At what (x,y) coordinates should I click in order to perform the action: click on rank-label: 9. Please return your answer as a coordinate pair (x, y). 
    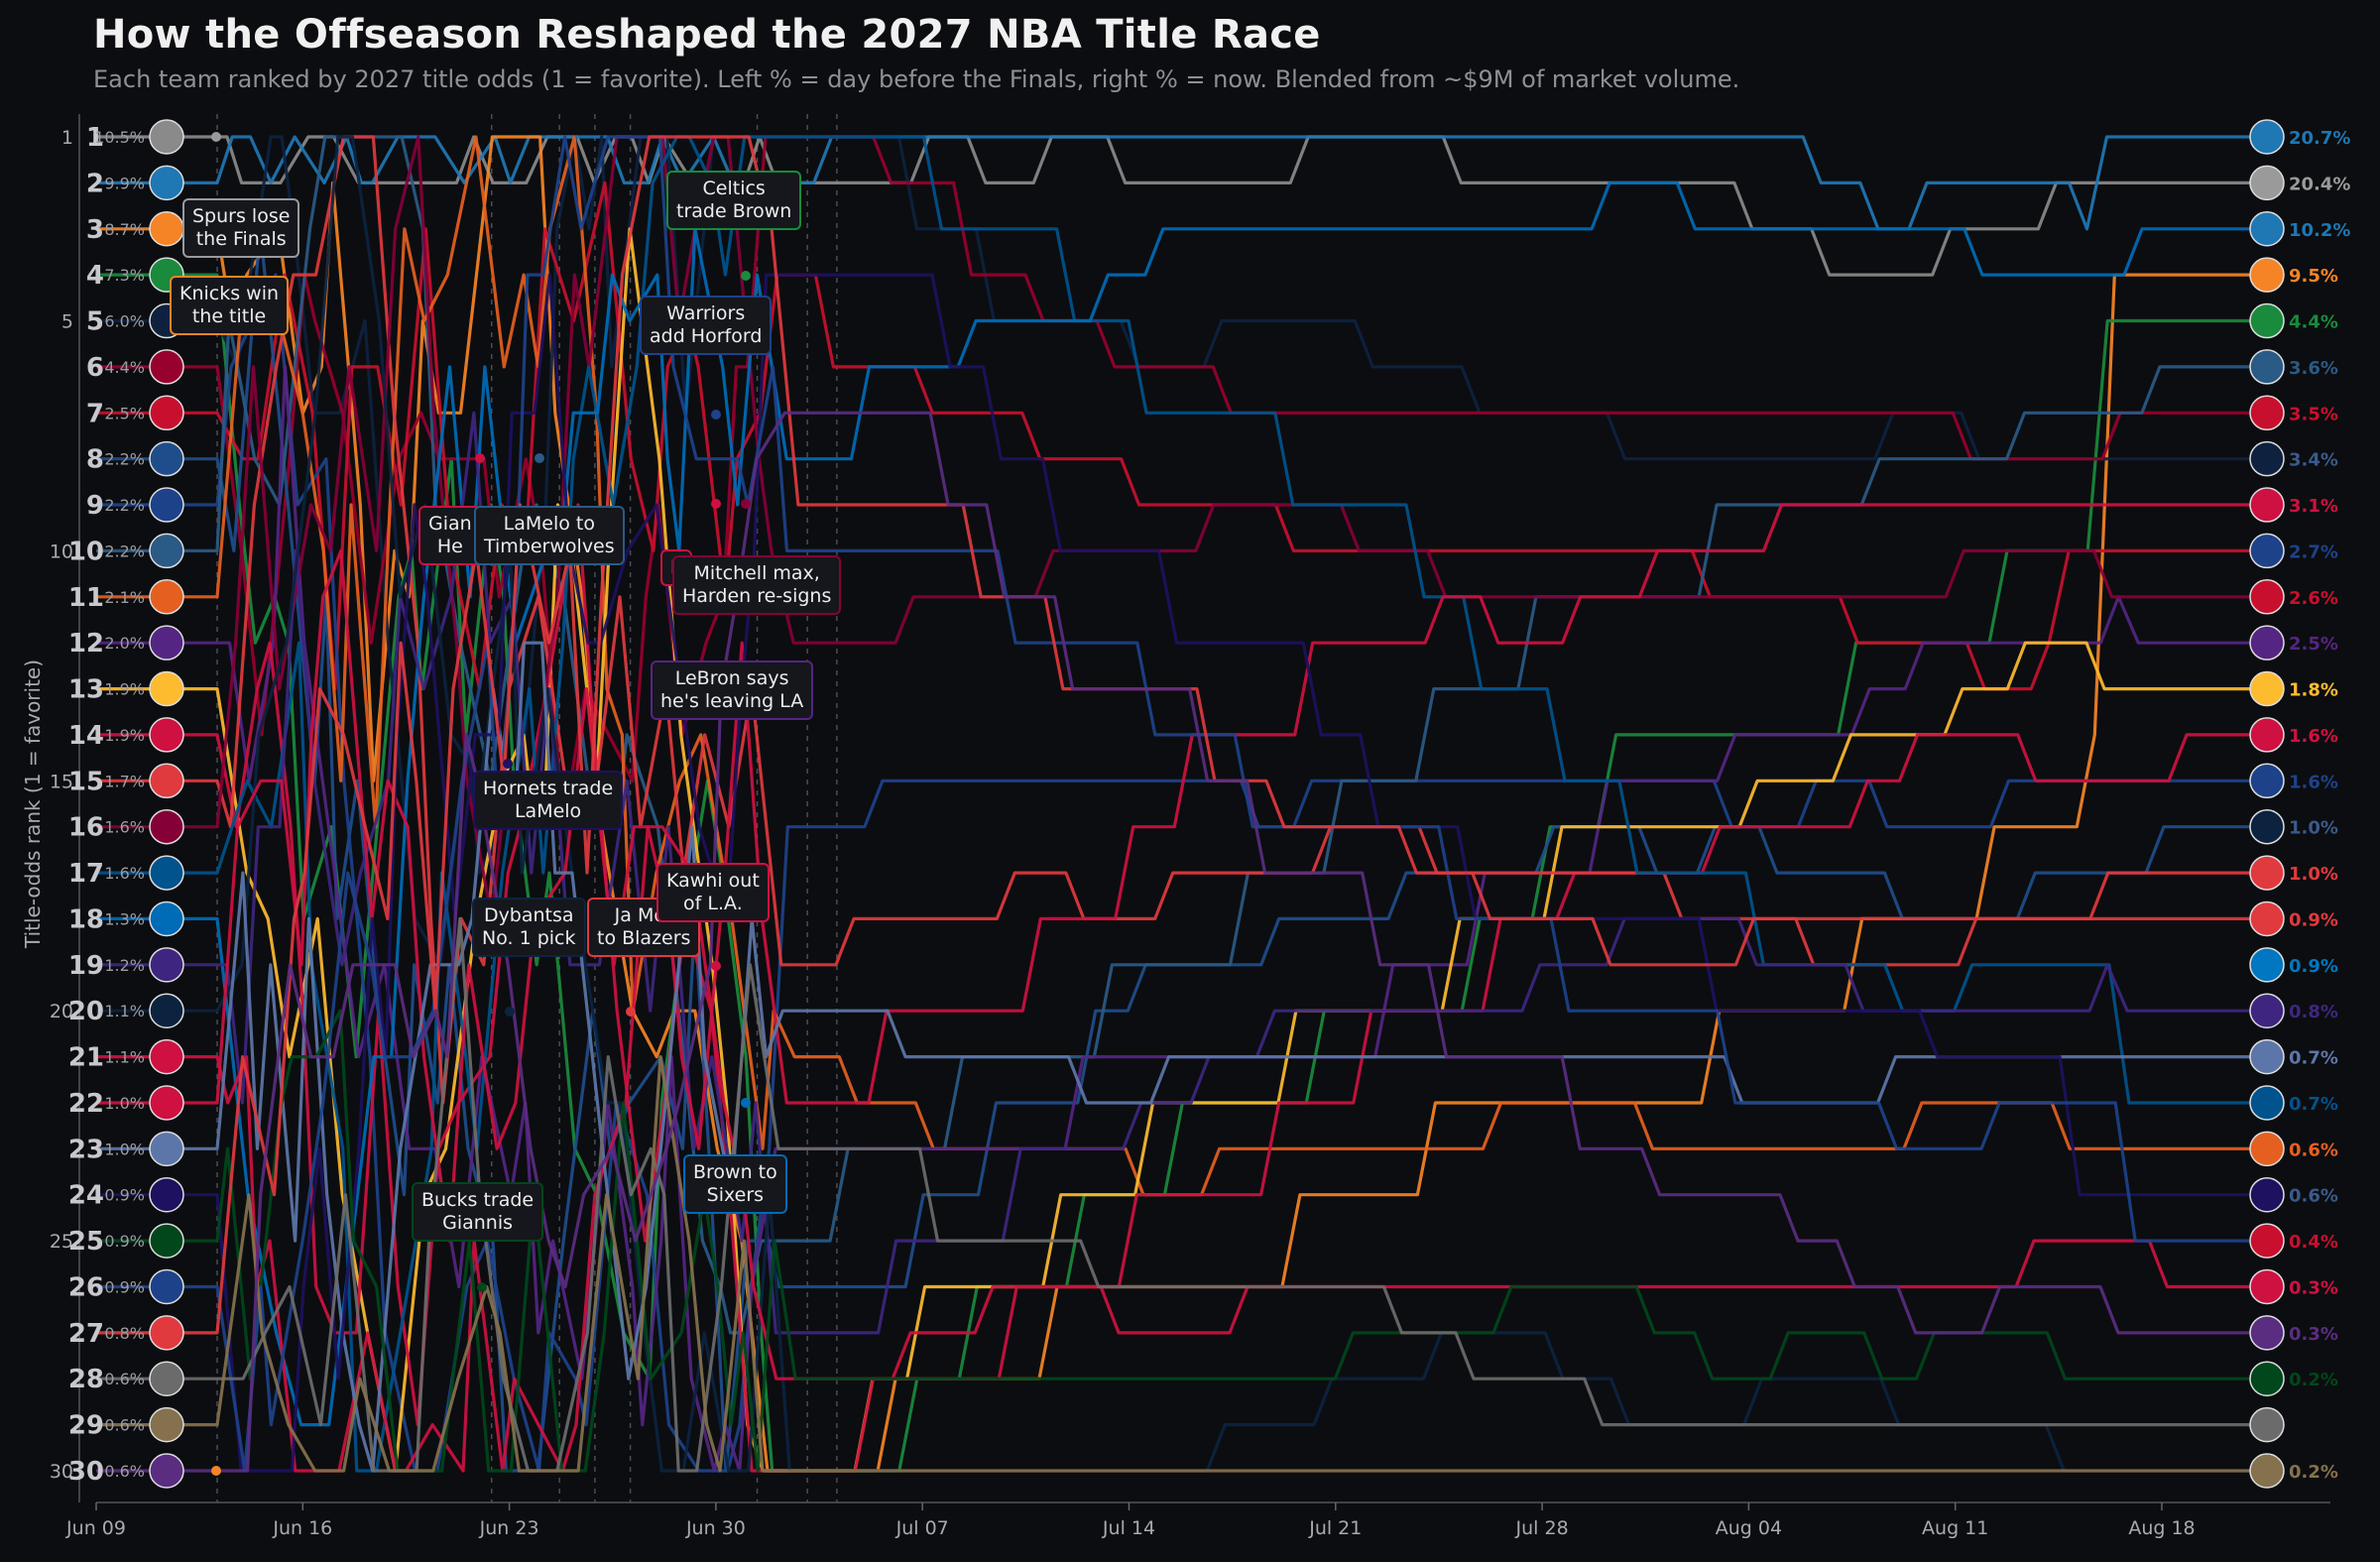
    Looking at the image, I should click on (95, 506).